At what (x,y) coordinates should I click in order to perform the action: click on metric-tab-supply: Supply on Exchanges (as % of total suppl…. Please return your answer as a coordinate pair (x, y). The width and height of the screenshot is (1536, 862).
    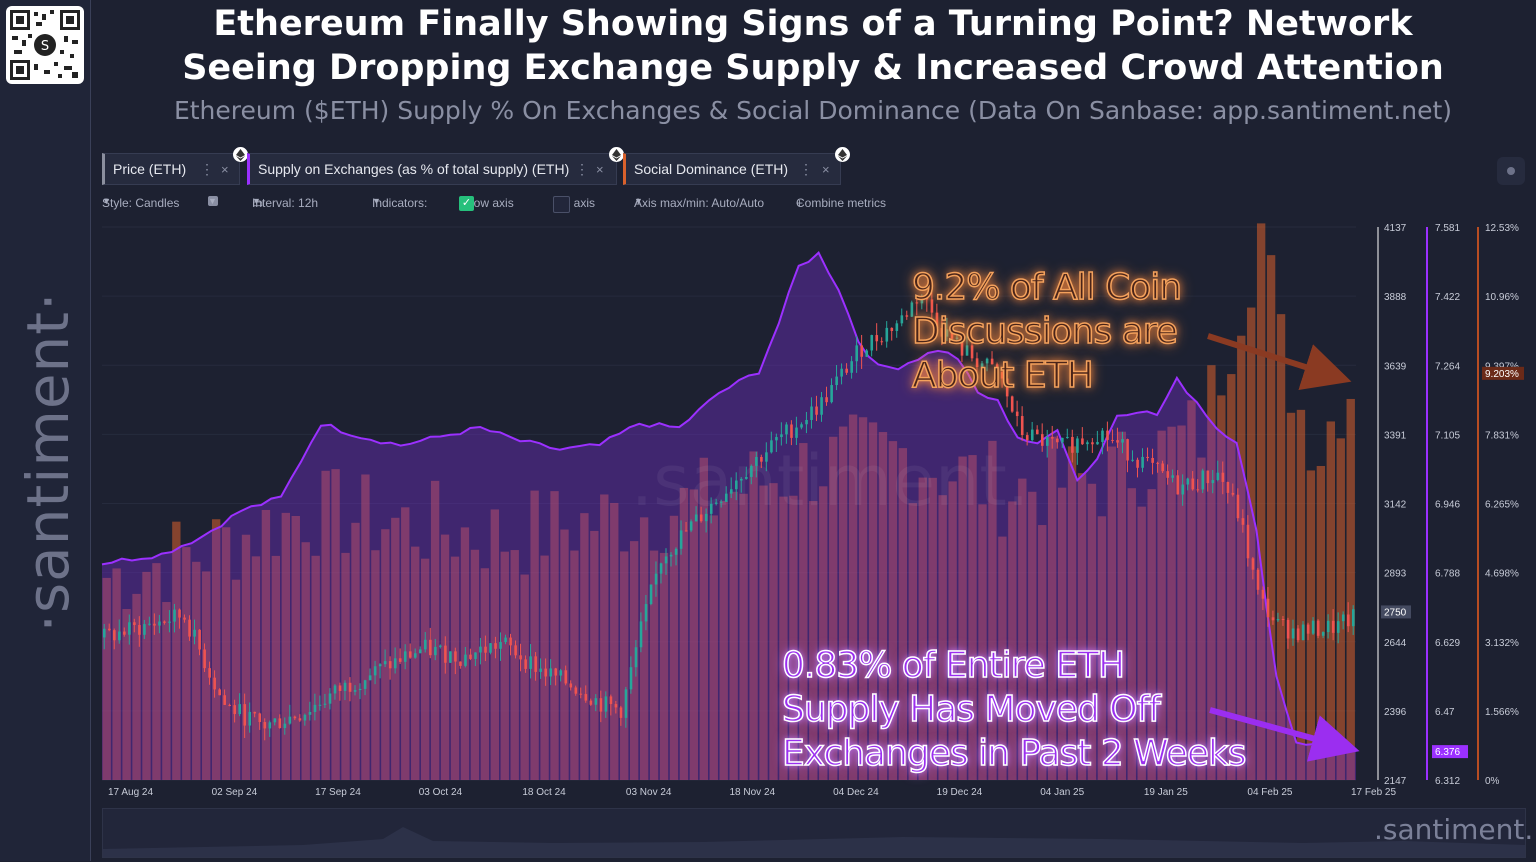
    Looking at the image, I should click on (435, 166).